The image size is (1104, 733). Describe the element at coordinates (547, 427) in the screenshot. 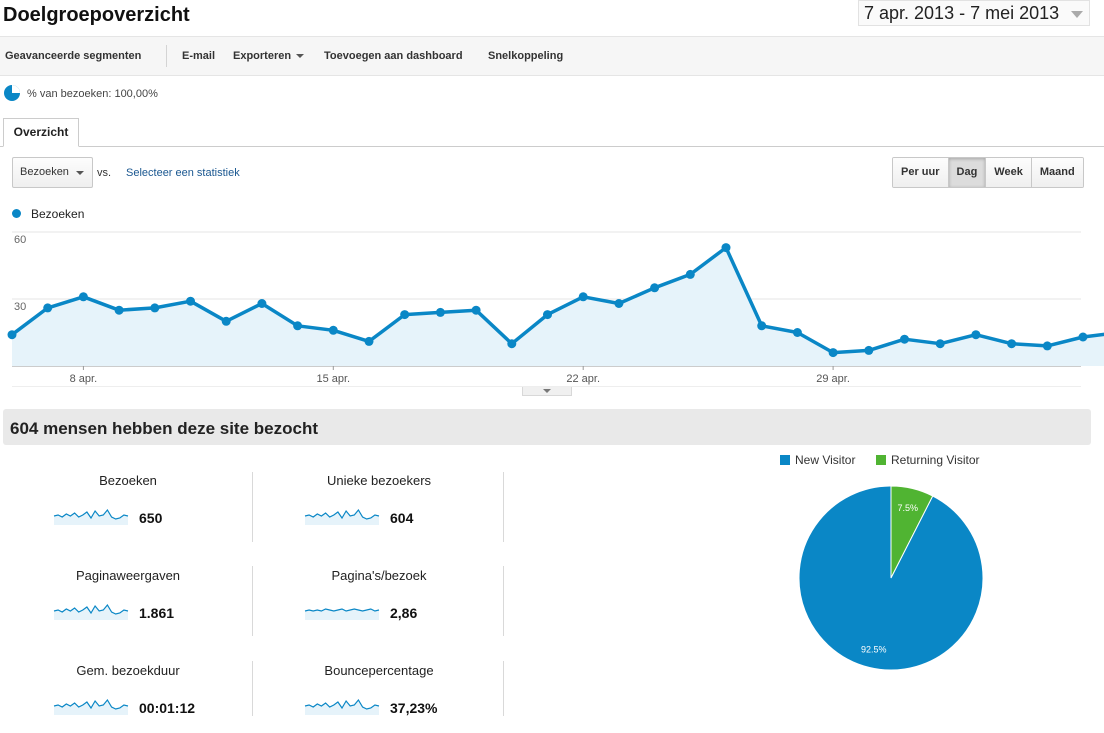

I see `summary-header: 604 mensen hebben deze site bezocht` at that location.